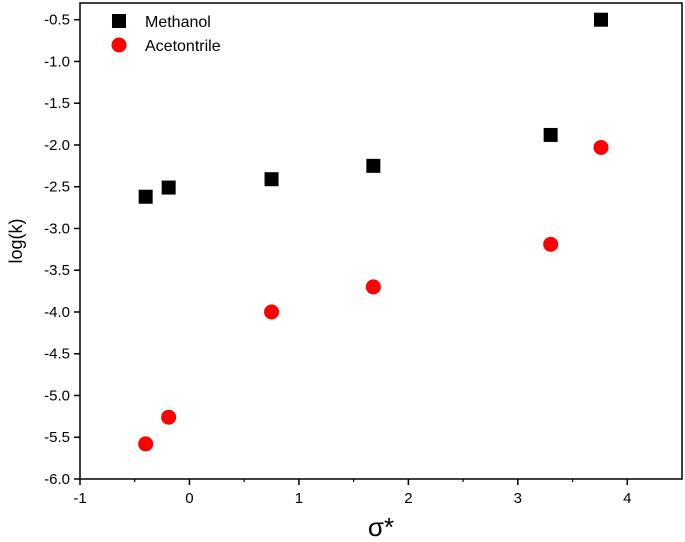  Describe the element at coordinates (57, 145) in the screenshot. I see `y-tick-label: -2.0` at that location.